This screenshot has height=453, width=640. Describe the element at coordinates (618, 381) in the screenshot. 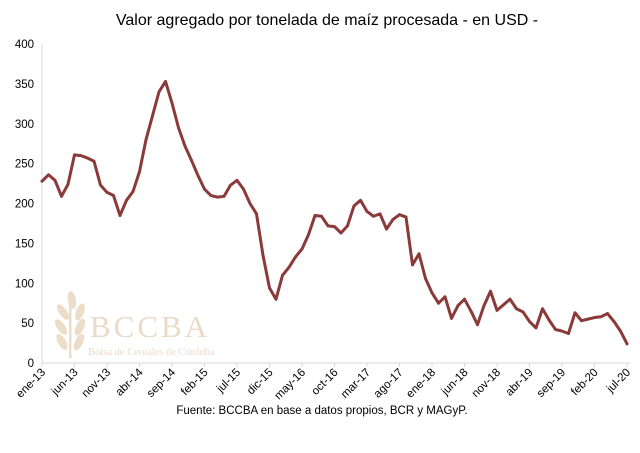

I see `x-tick-label: jul-20` at that location.